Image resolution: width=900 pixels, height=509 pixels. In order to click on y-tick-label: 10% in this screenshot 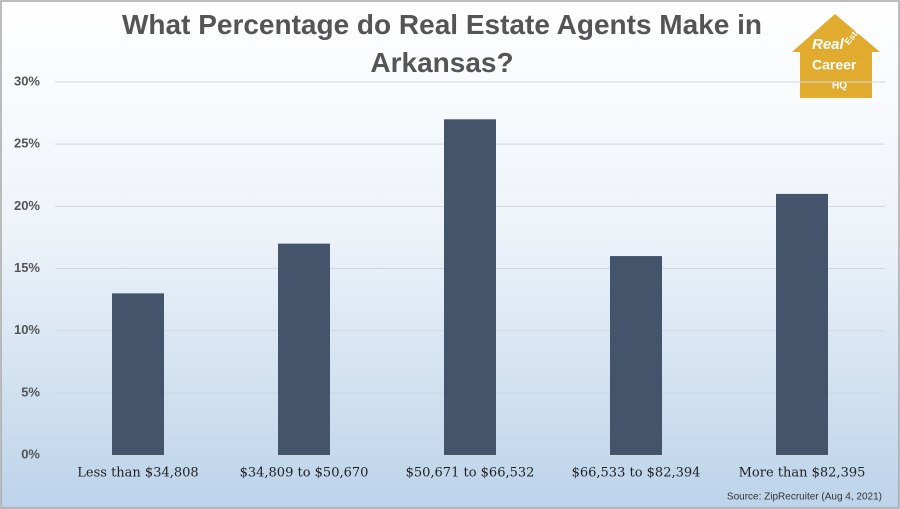, I will do `click(27, 329)`.